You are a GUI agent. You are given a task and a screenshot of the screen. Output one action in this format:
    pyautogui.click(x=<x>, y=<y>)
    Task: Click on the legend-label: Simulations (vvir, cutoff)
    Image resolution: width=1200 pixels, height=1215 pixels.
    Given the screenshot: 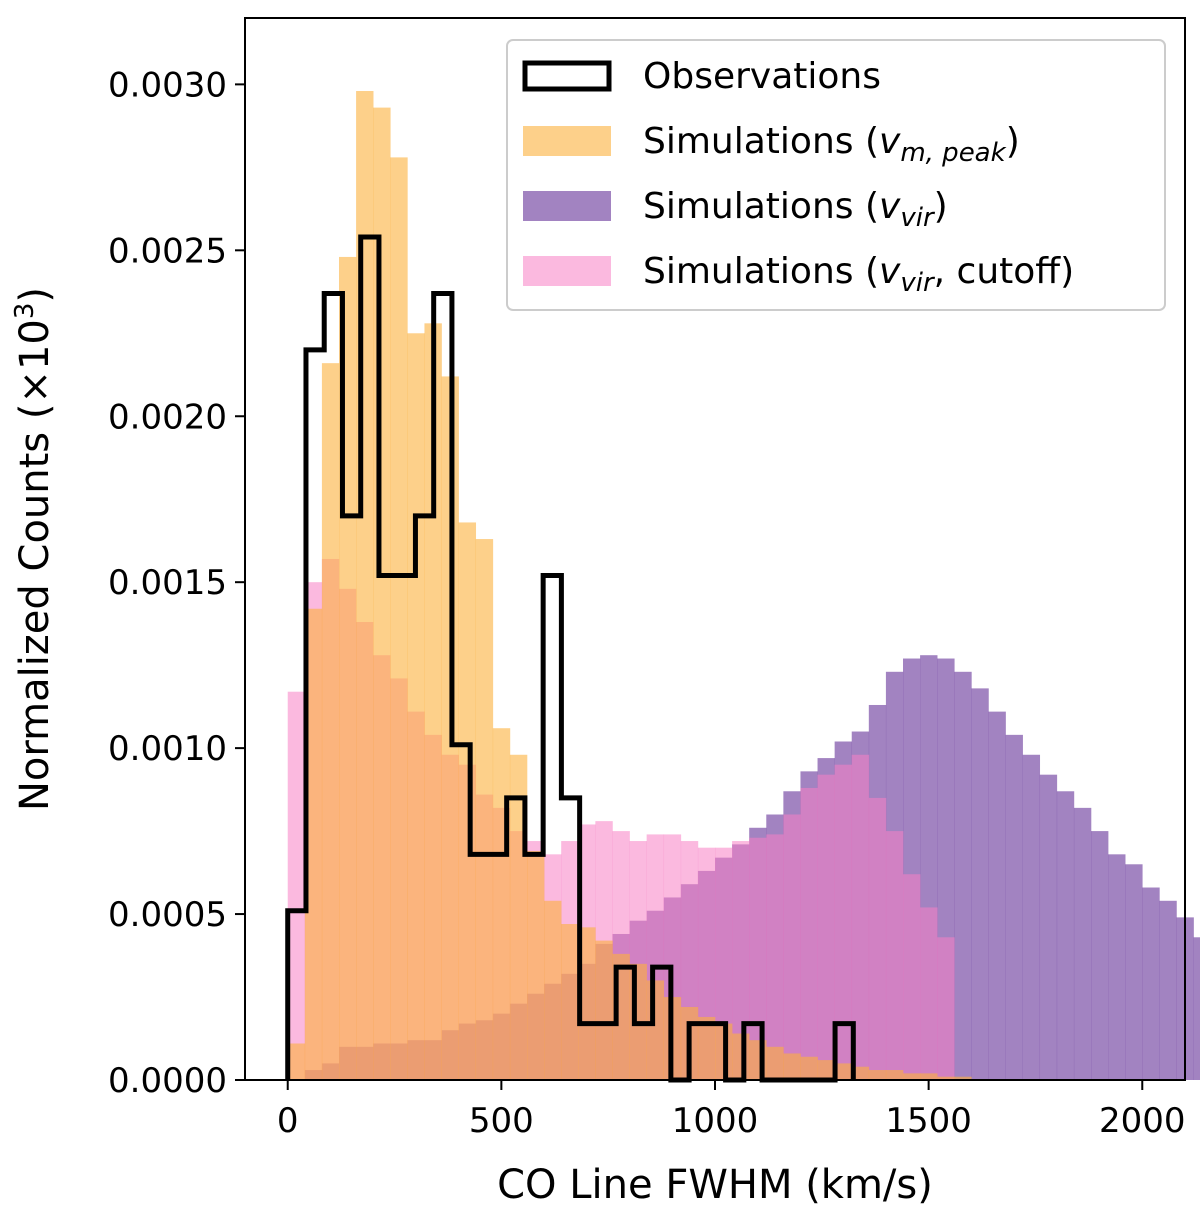 What is the action you would take?
    pyautogui.click(x=858, y=274)
    